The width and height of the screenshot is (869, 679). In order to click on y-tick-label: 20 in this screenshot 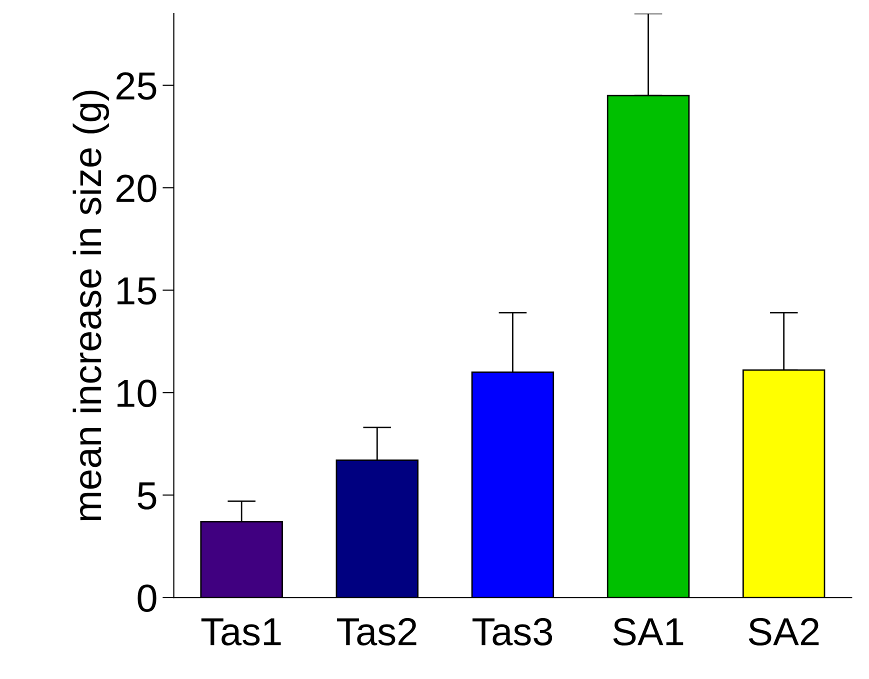, I will do `click(136, 188)`.